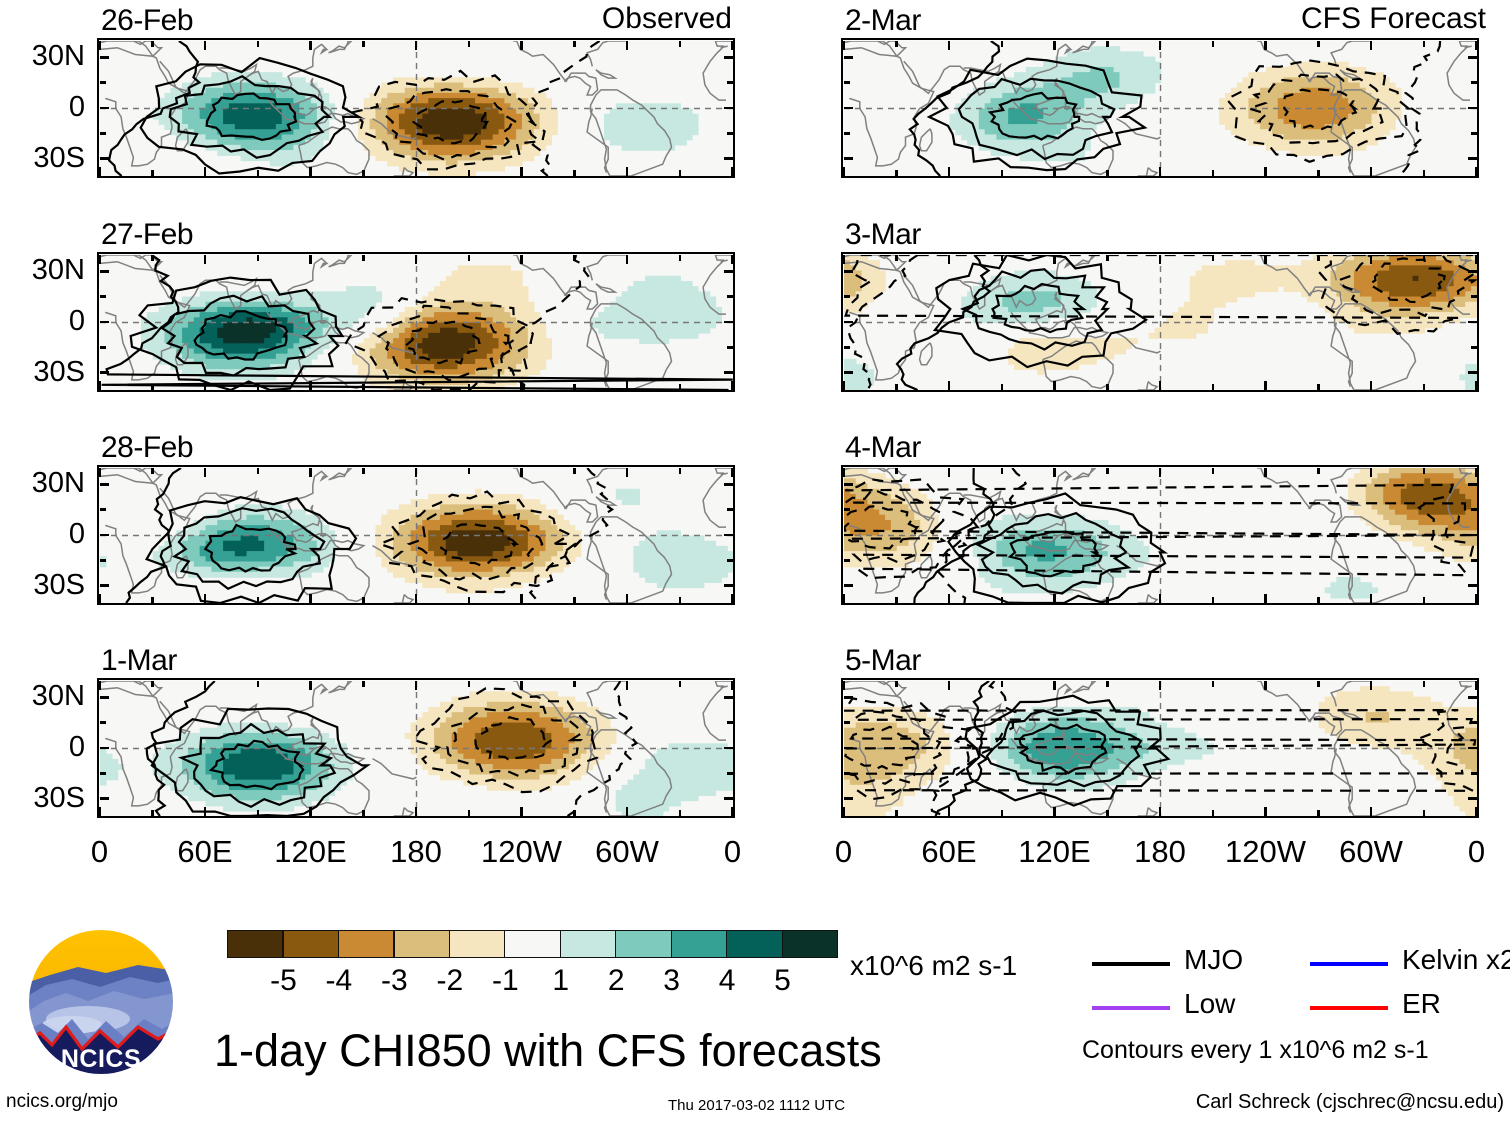  Describe the element at coordinates (548, 1050) in the screenshot. I see `figure-title: 1-day CHI850 with CFS forecasts` at that location.